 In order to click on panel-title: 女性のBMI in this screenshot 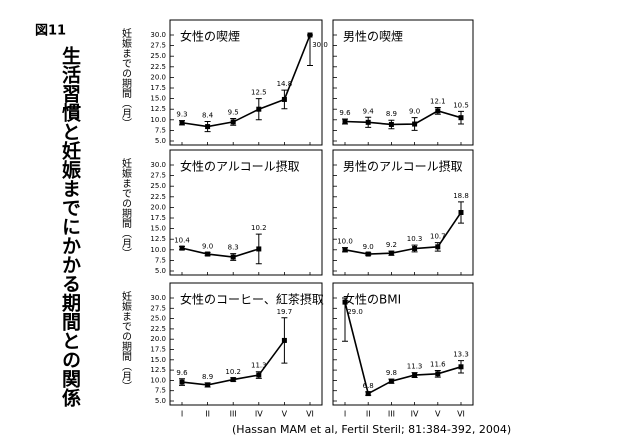, I will do `click(372, 299)`.